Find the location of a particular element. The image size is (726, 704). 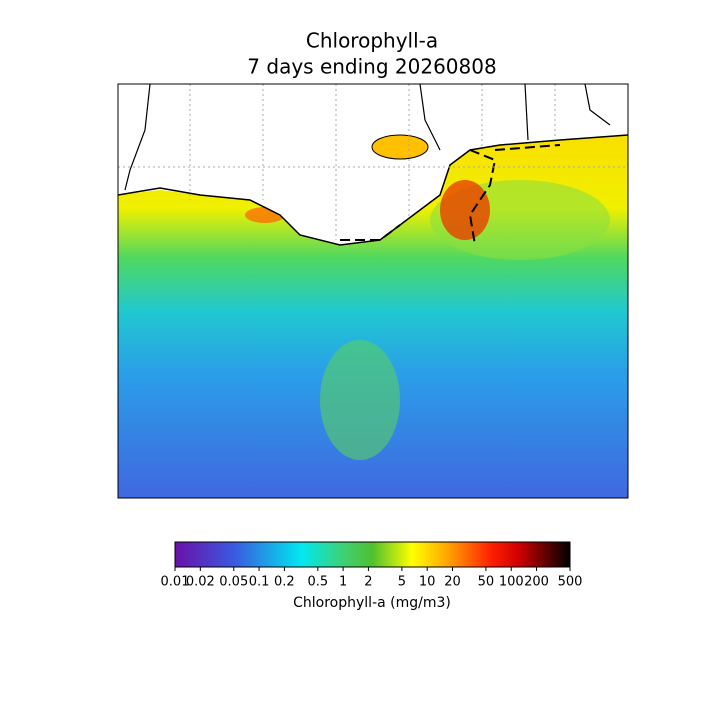

colorbar-label: Chlorophyll-a (mg/m3) is located at coordinates (372, 603).